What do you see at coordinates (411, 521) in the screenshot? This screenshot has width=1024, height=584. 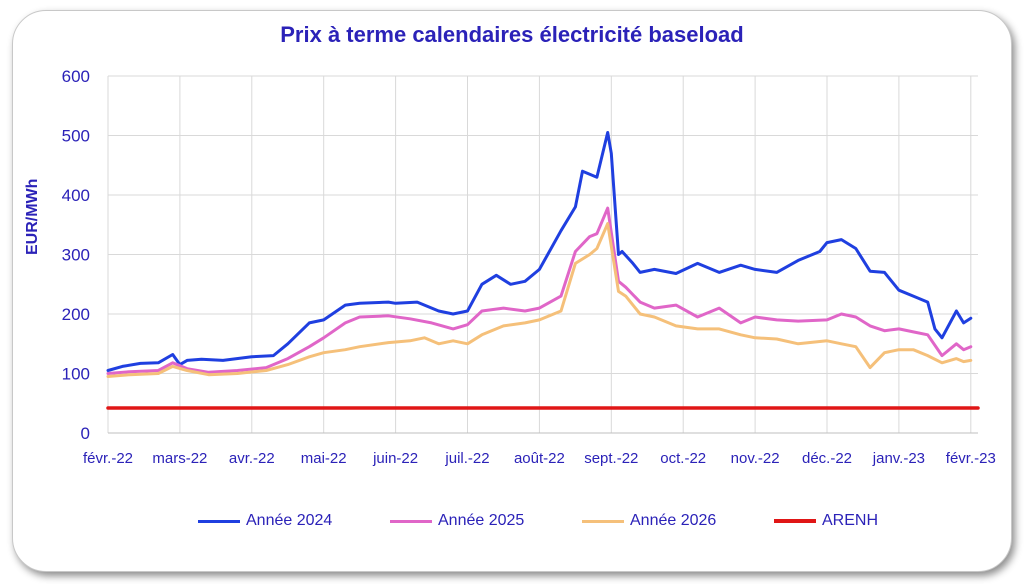 I see `legend-swatch-2025` at bounding box center [411, 521].